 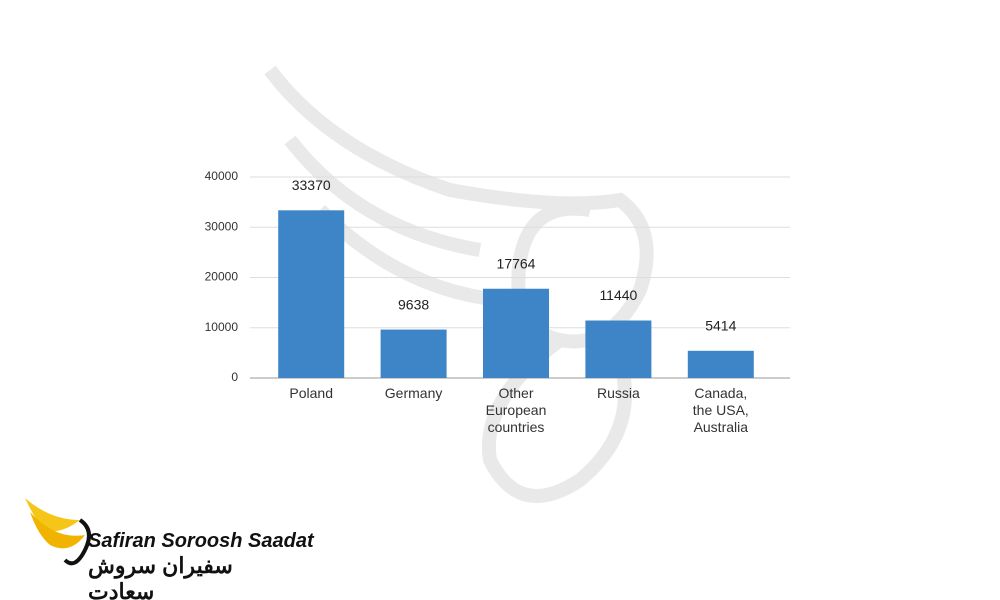 What do you see at coordinates (222, 226) in the screenshot?
I see `y-tick-label: 30000` at bounding box center [222, 226].